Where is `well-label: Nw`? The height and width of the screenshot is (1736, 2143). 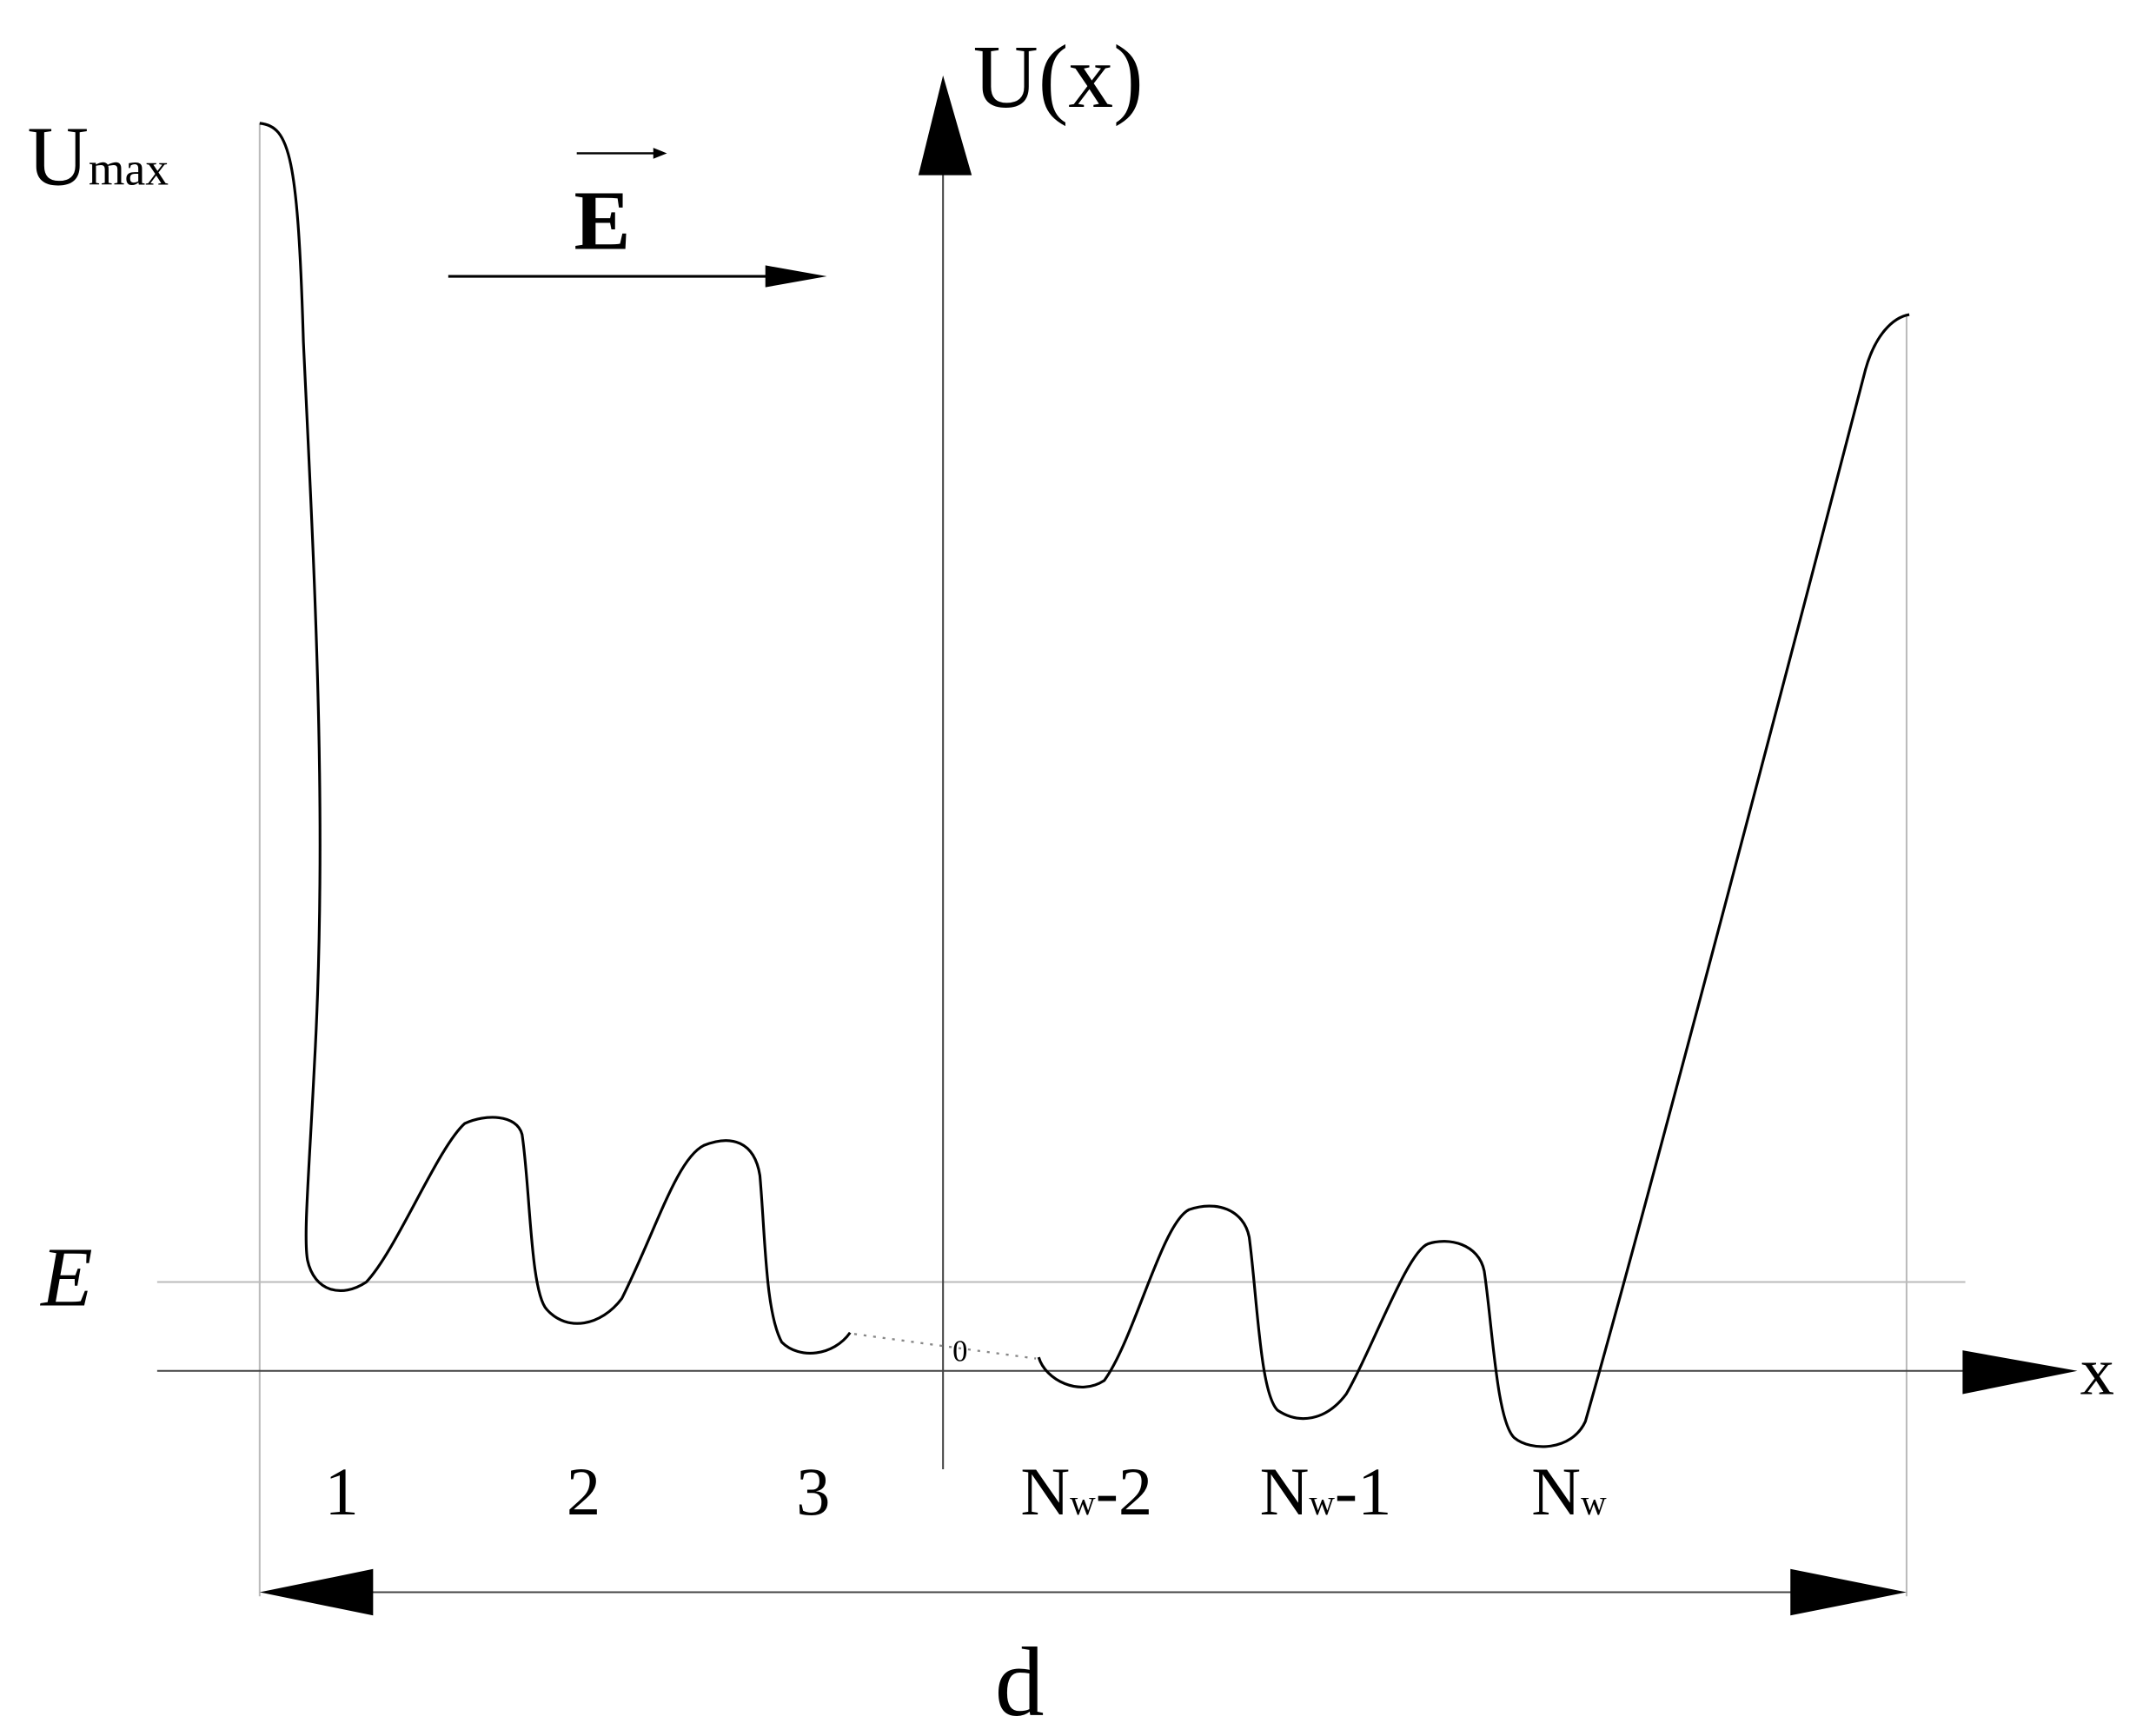 well-label: Nw is located at coordinates (1569, 1492).